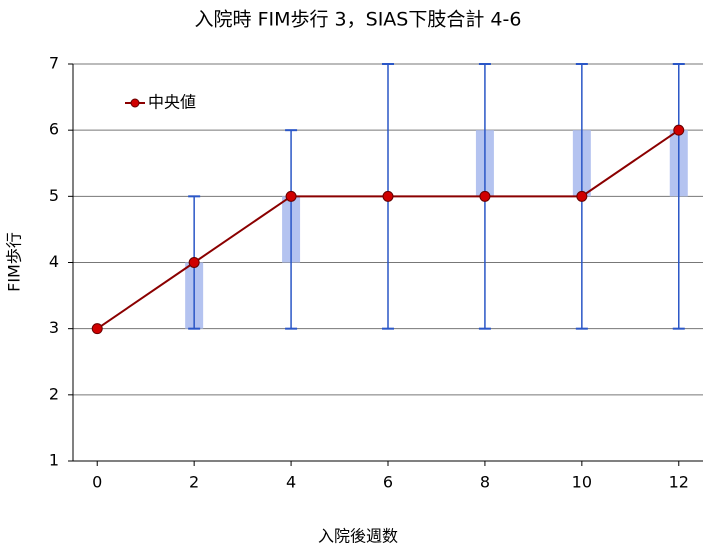 The width and height of the screenshot is (716, 554). I want to click on y-tick-label: 4, so click(54, 261).